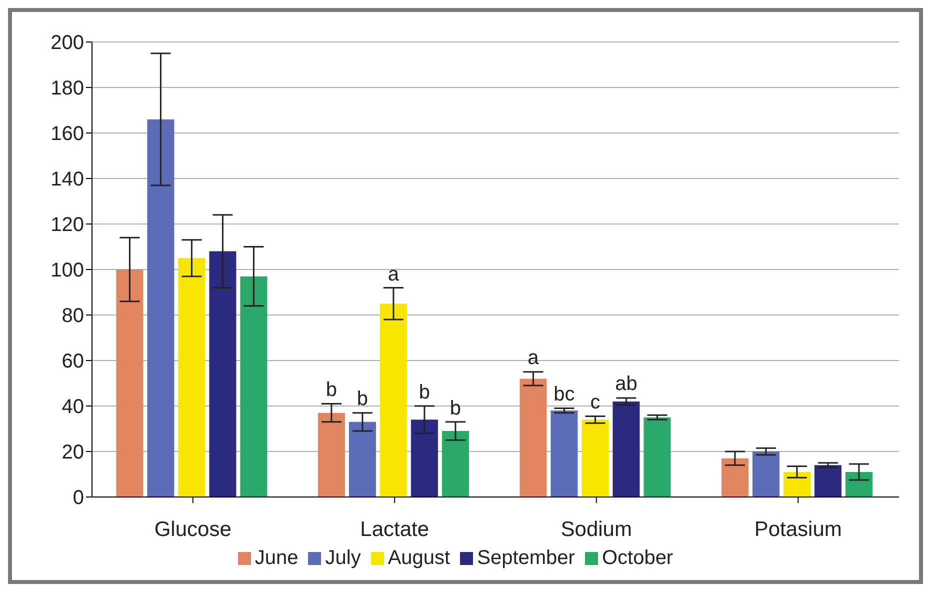 Image resolution: width=931 pixels, height=592 pixels. What do you see at coordinates (276, 558) in the screenshot?
I see `legend-label: June` at bounding box center [276, 558].